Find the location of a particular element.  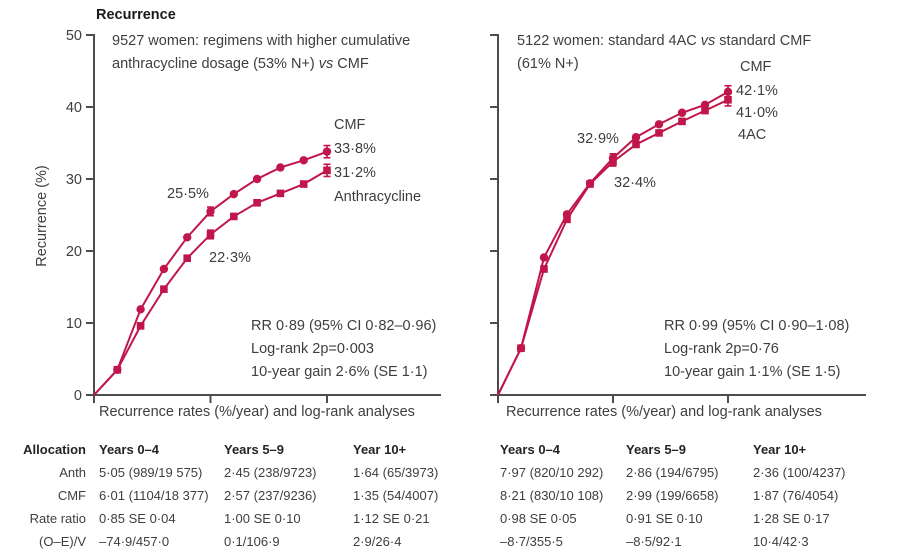

right-series1-end-value: 42·1% is located at coordinates (757, 91).